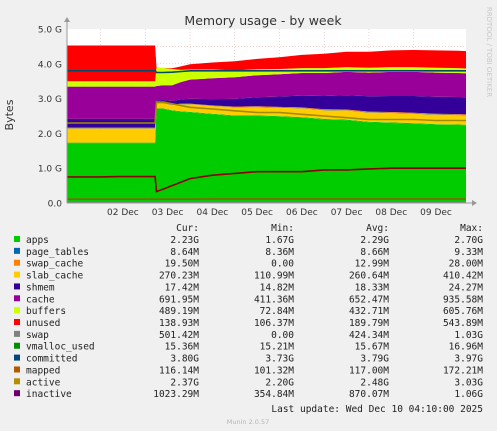 The image size is (497, 431). What do you see at coordinates (471, 228) in the screenshot?
I see `legend-header-max: Max:` at bounding box center [471, 228].